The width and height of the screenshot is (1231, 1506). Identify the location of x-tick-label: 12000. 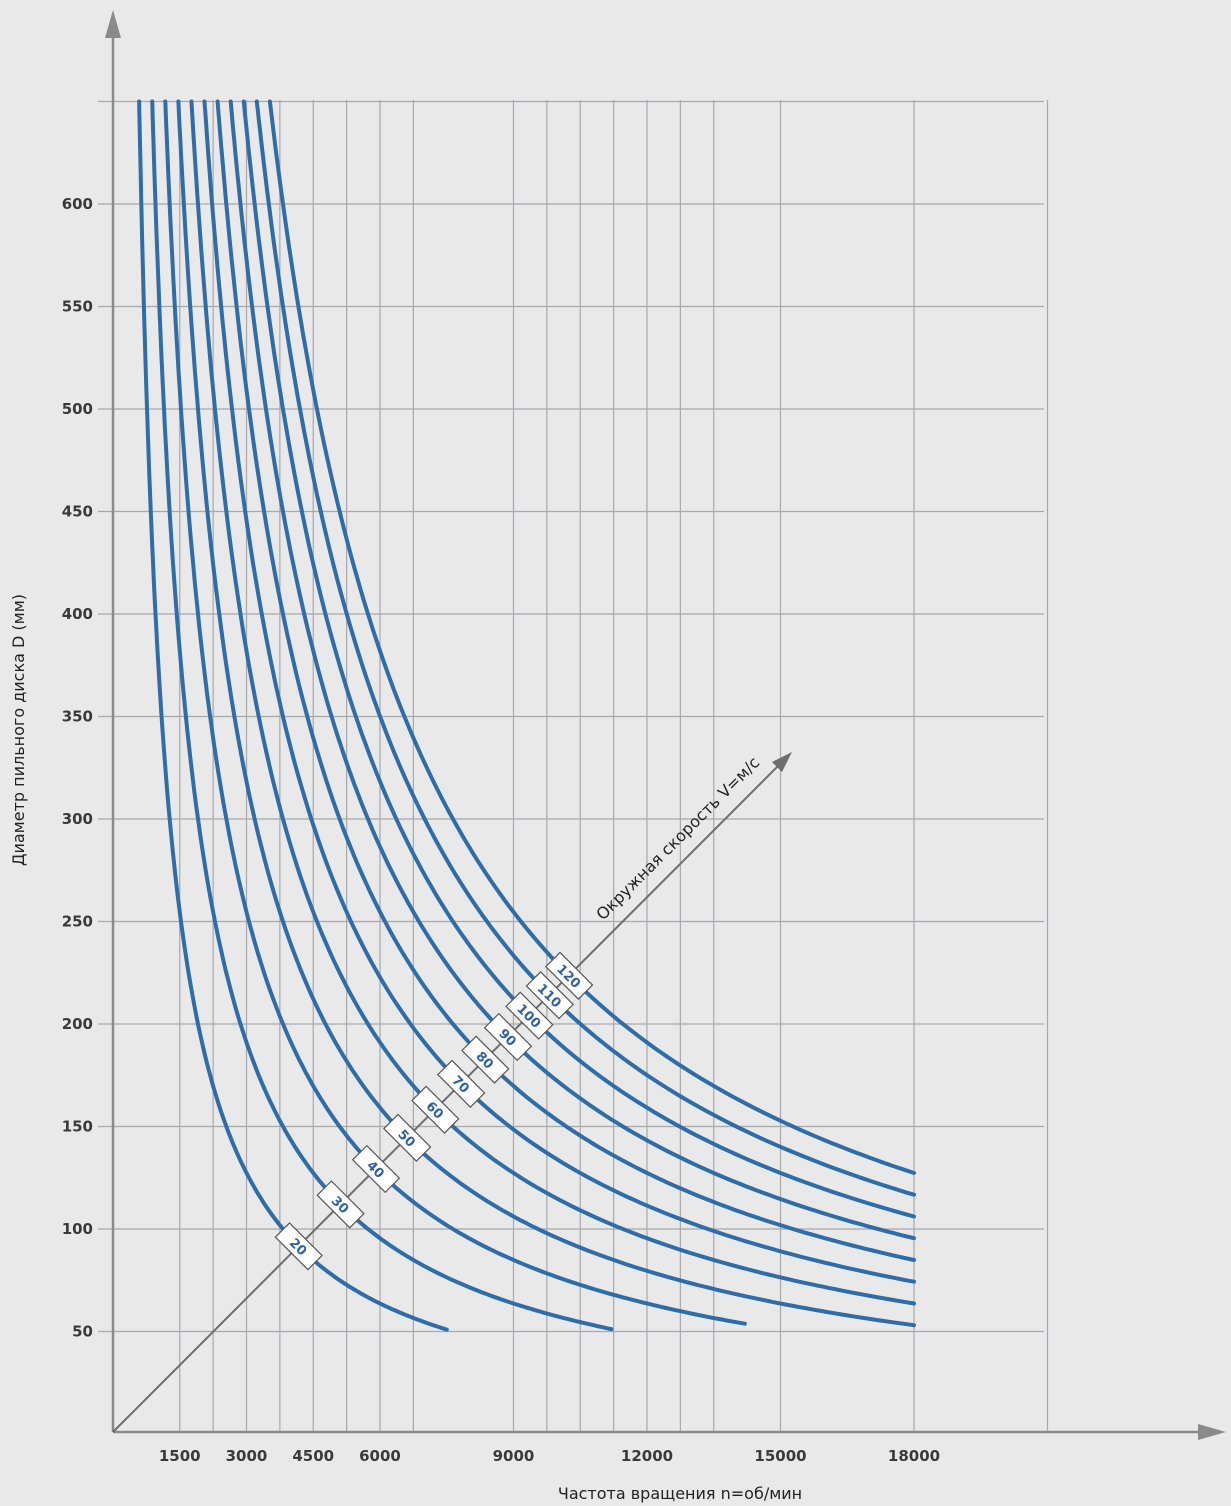
(647, 1456).